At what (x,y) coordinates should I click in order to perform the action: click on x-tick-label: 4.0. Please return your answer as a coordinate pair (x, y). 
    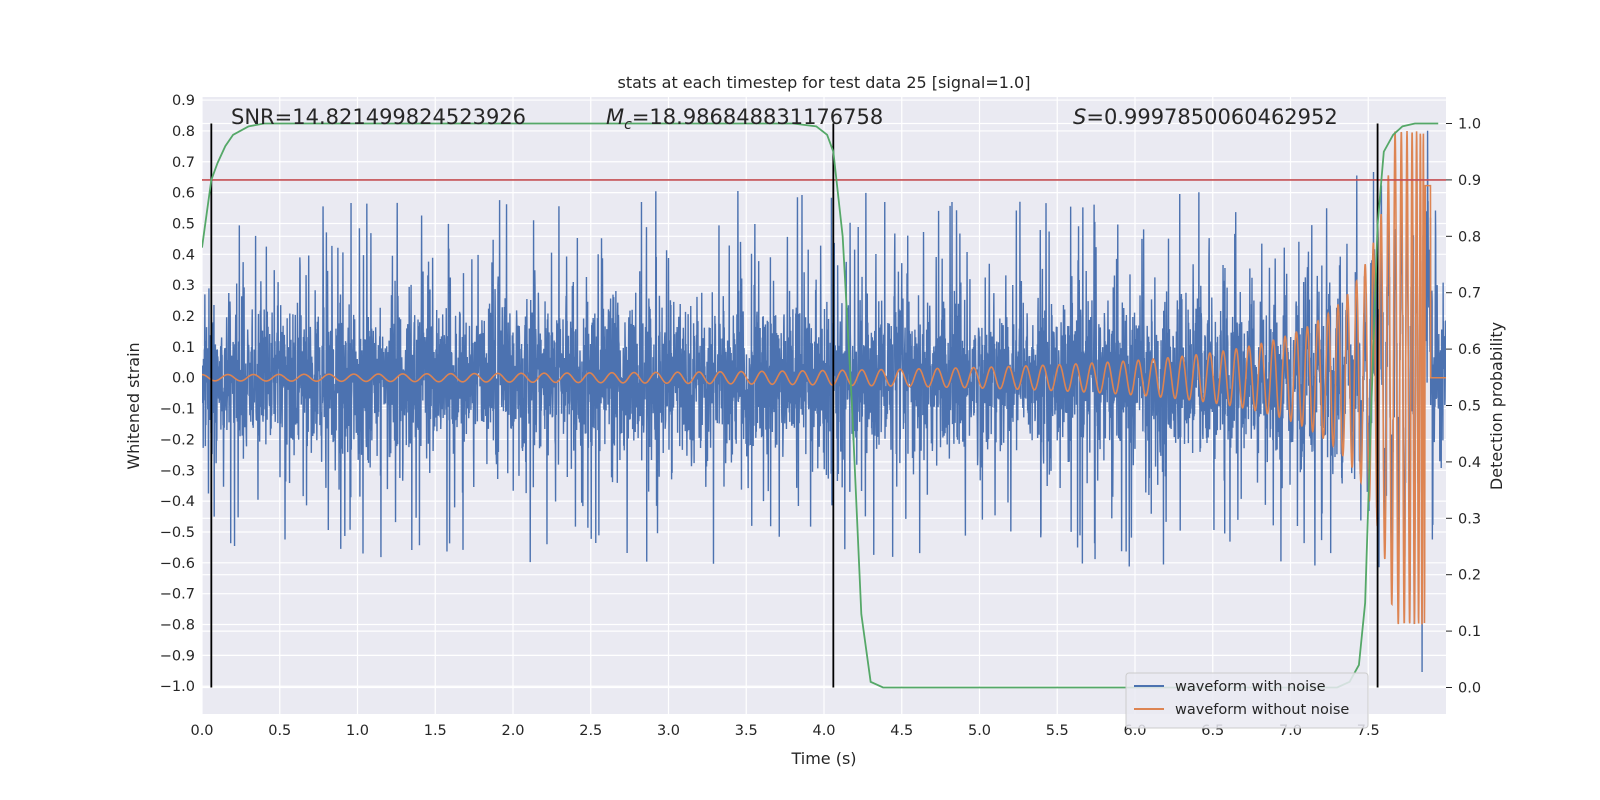
    Looking at the image, I should click on (823, 731).